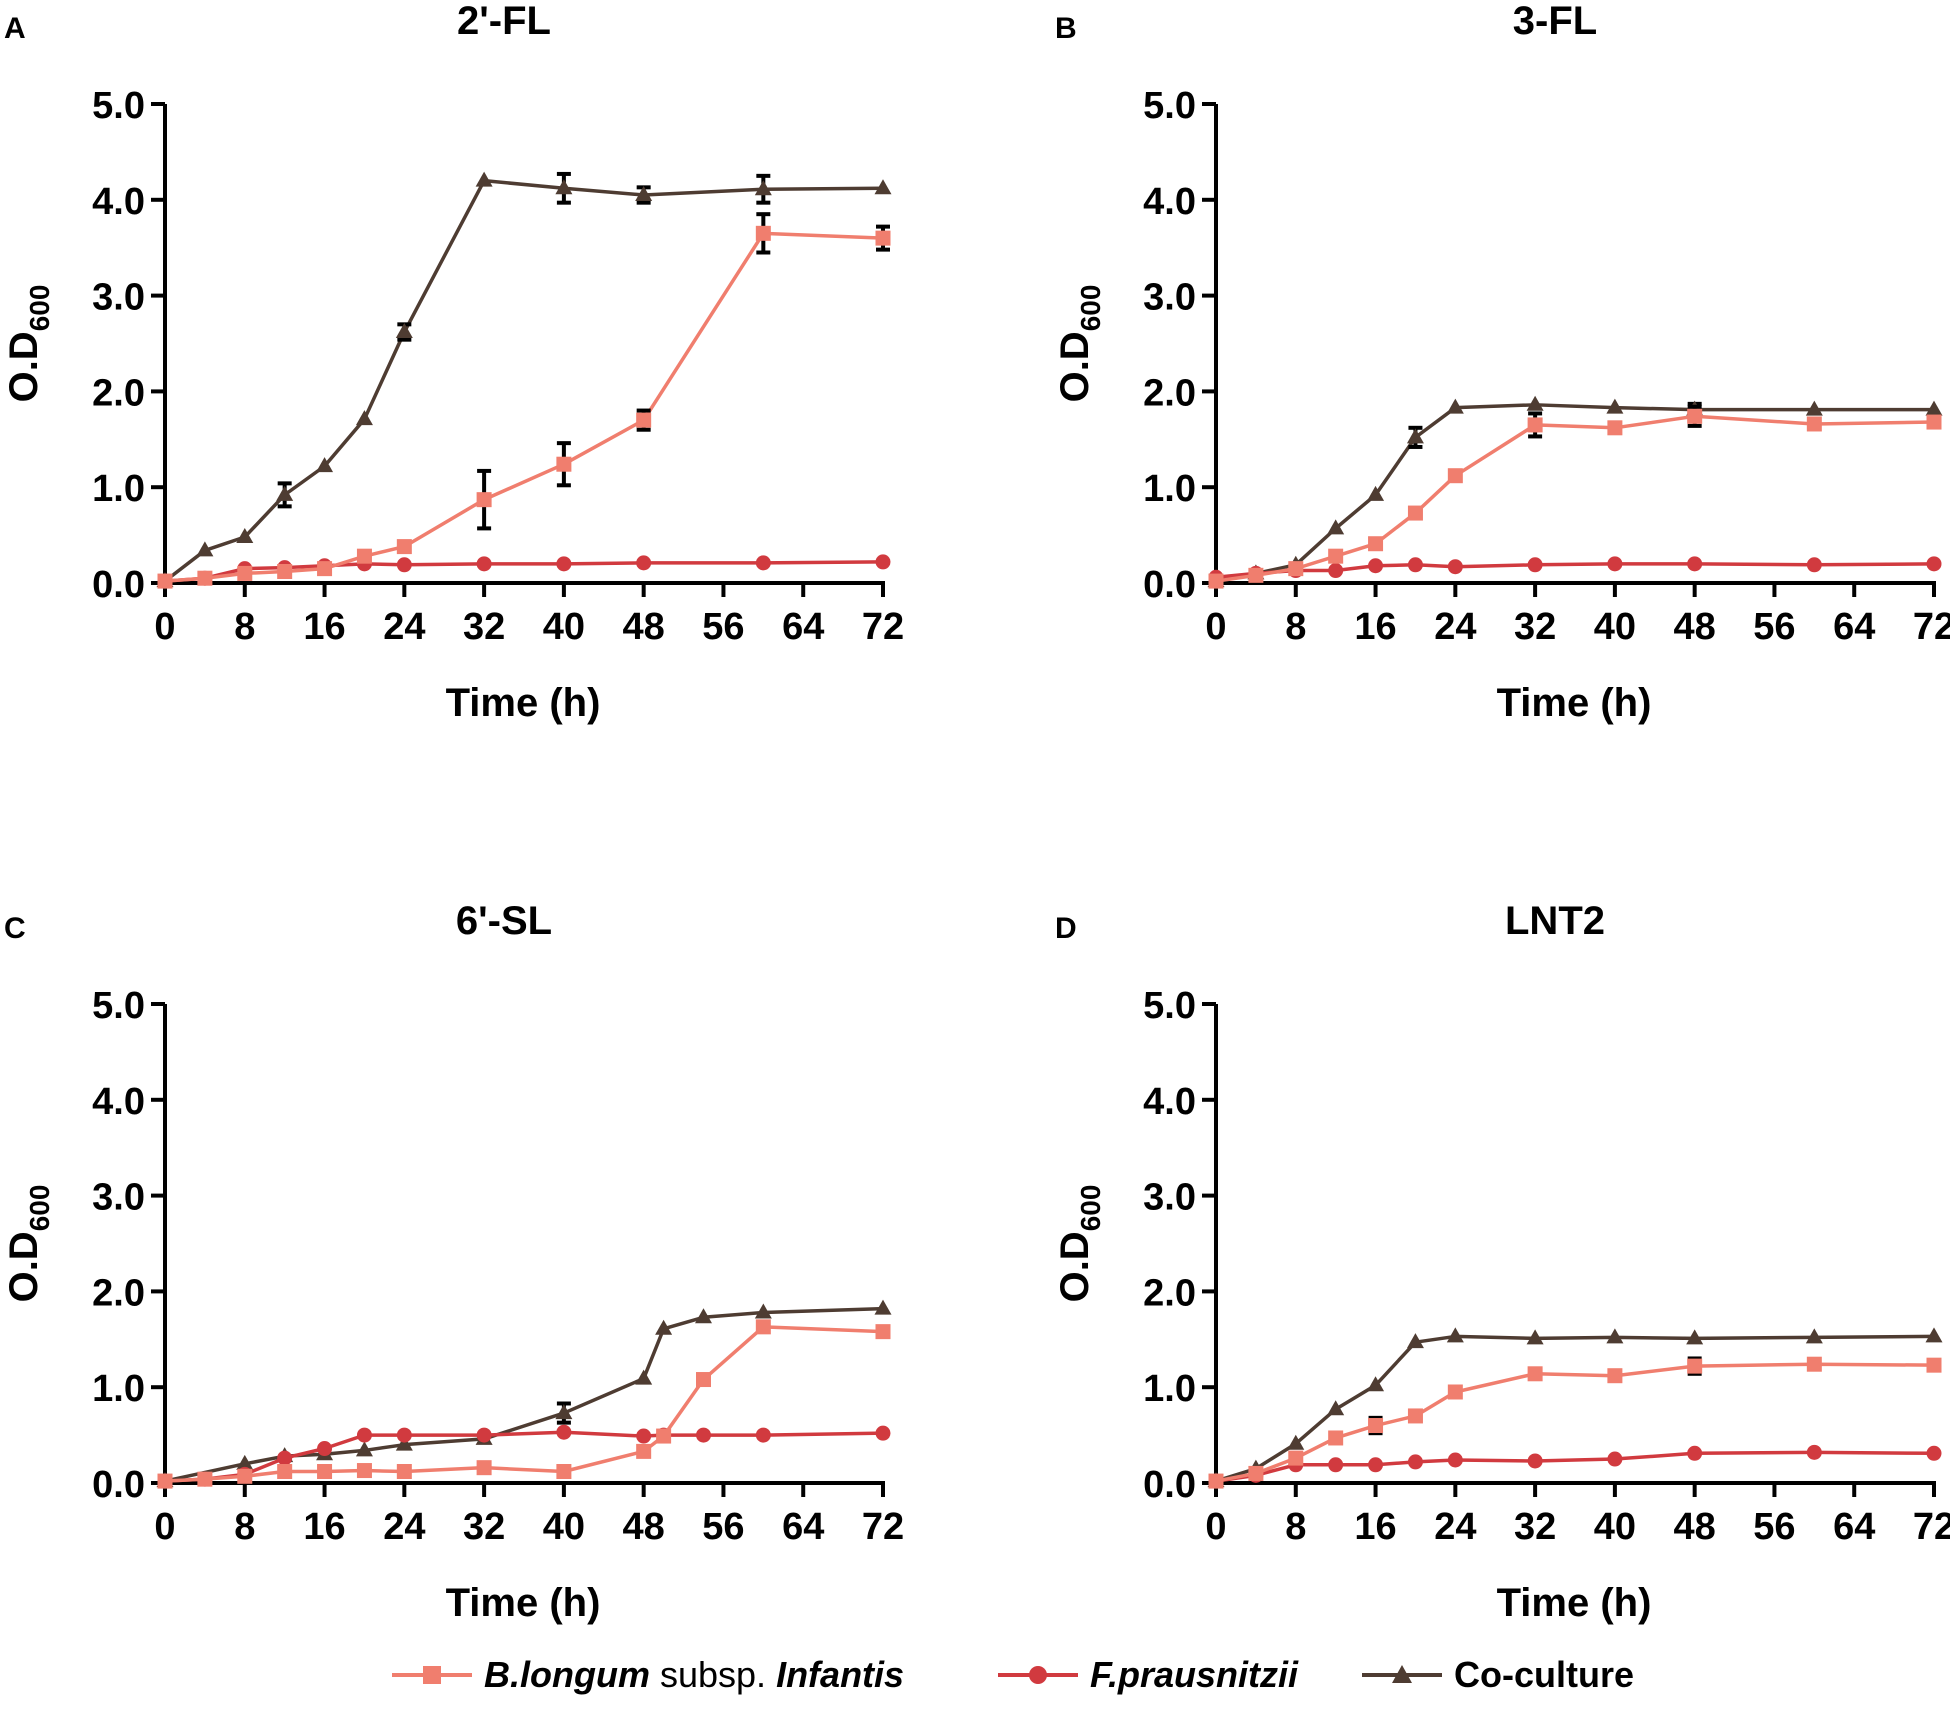 The height and width of the screenshot is (1724, 1950). What do you see at coordinates (1066, 928) in the screenshot?
I see `panel-letter: D` at bounding box center [1066, 928].